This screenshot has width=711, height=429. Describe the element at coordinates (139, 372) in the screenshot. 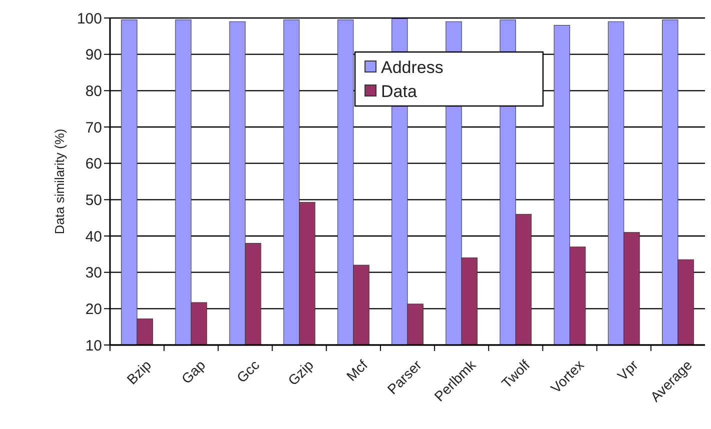

I see `x-tick-label: Bzip` at that location.